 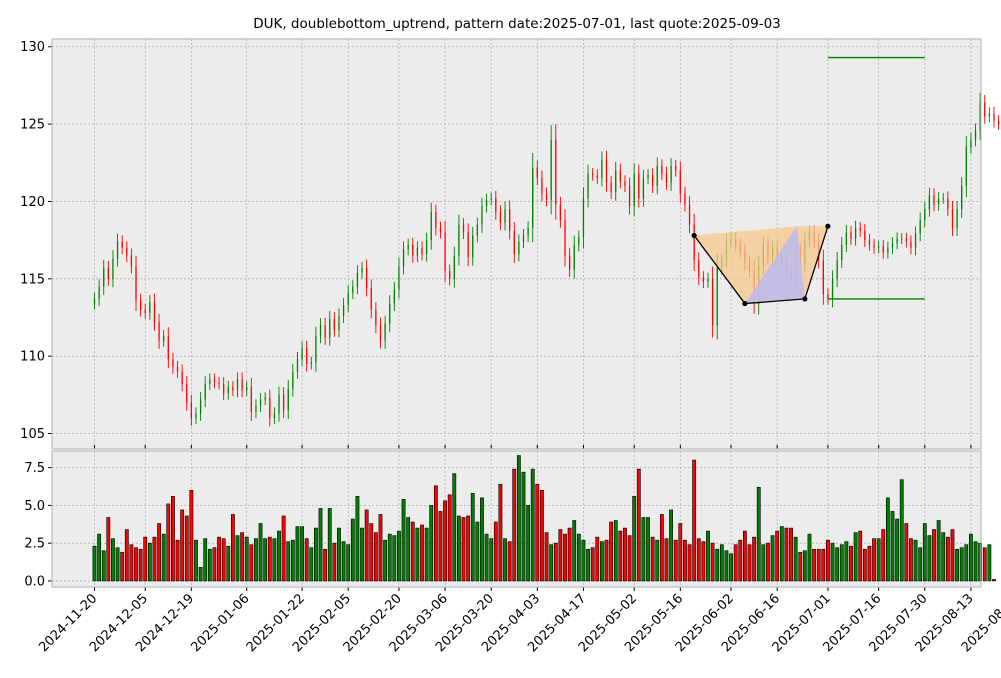 What do you see at coordinates (32, 279) in the screenshot?
I see `price-y-tick-label: 115` at bounding box center [32, 279].